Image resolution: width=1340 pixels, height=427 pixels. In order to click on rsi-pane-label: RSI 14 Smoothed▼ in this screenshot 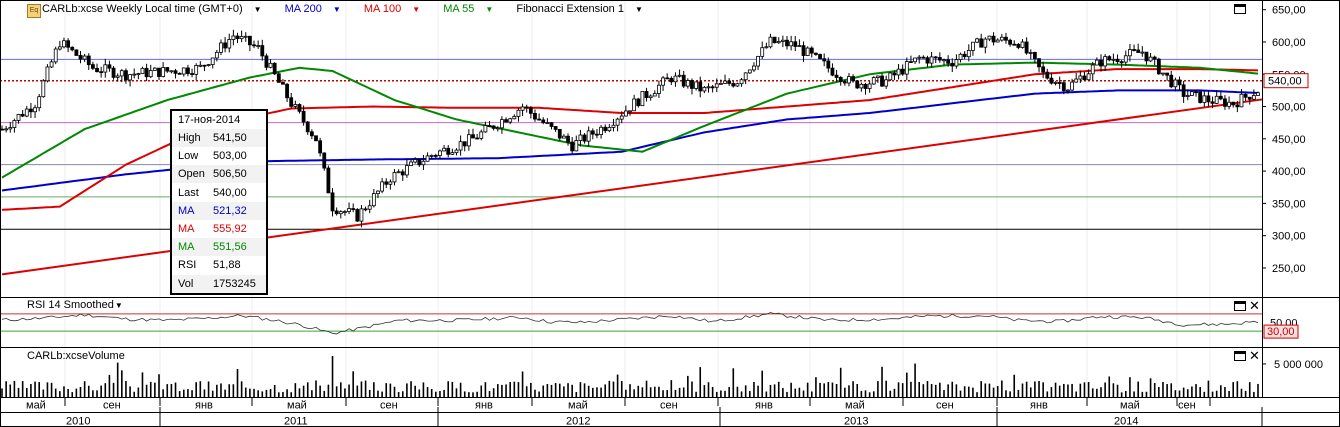, I will do `click(75, 305)`.